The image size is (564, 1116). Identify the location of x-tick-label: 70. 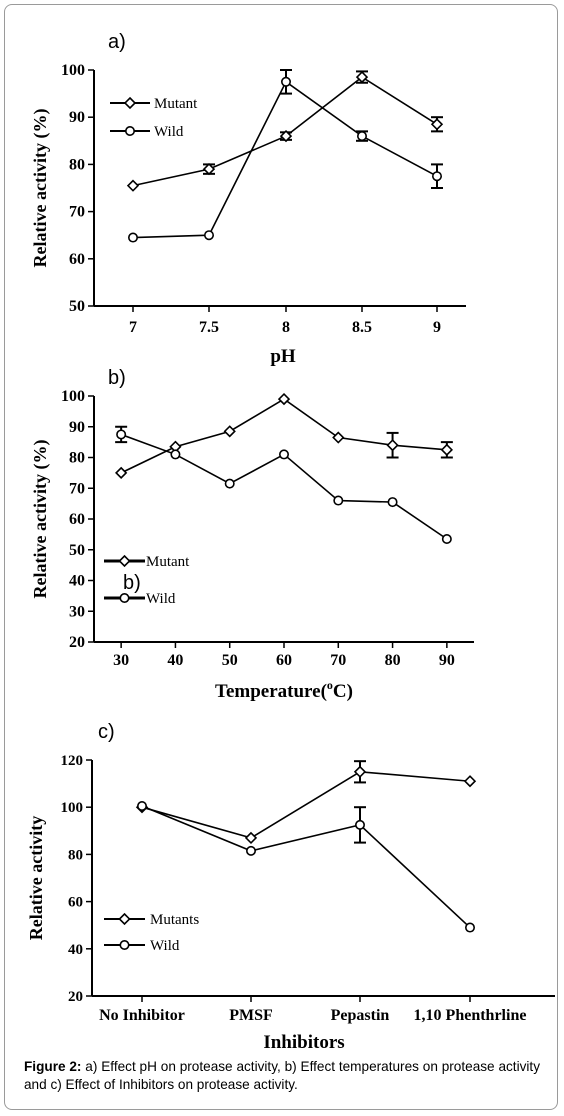
(338, 660).